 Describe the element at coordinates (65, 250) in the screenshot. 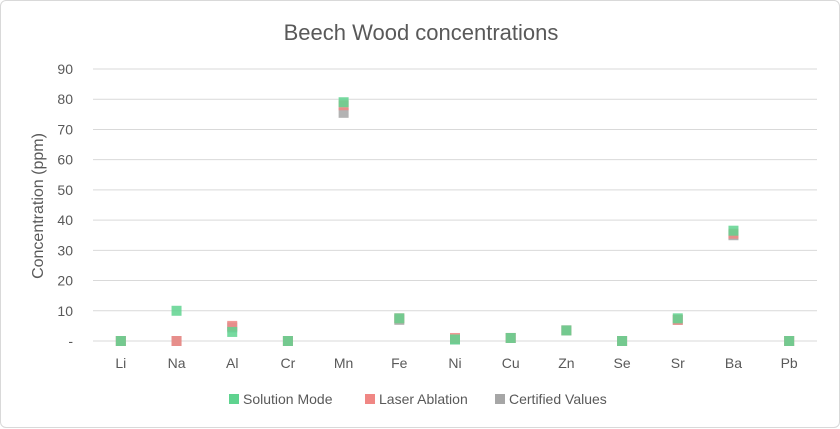

I see `y-tick-label: 30` at that location.